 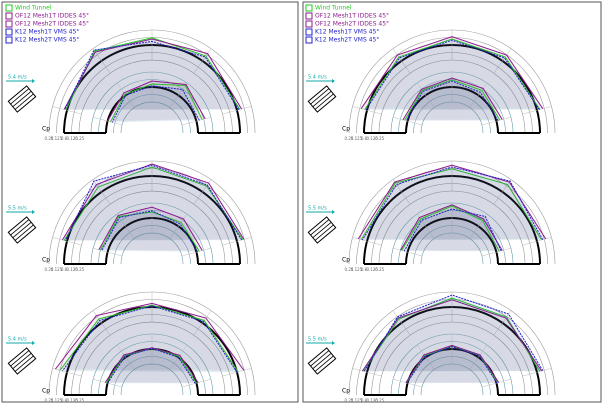 I want to click on legend-label: K12 Mesh2T VMS 45°, so click(x=47, y=40).